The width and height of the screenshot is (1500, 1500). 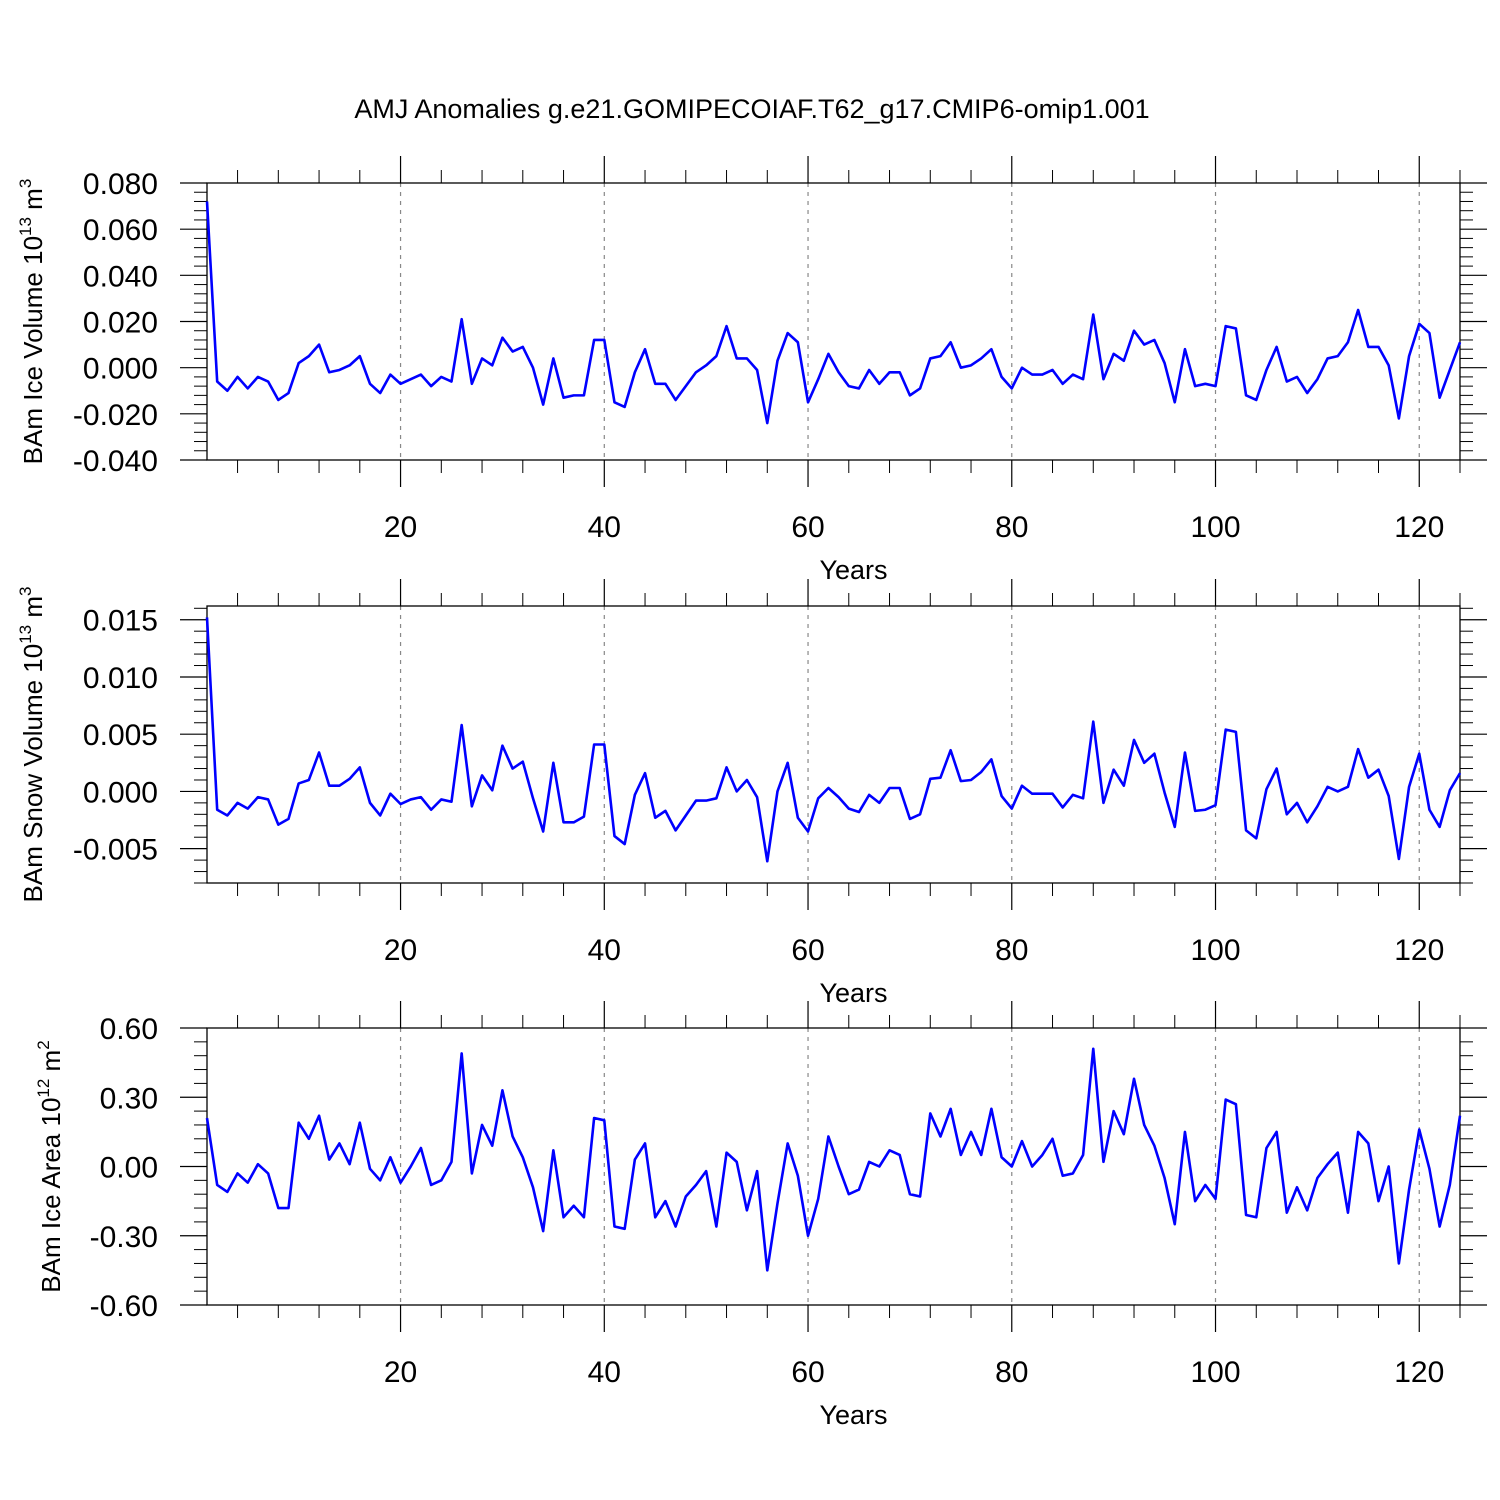 I want to click on y-axis-label: BAm Ice Volume 1013 m3, so click(x=32, y=322).